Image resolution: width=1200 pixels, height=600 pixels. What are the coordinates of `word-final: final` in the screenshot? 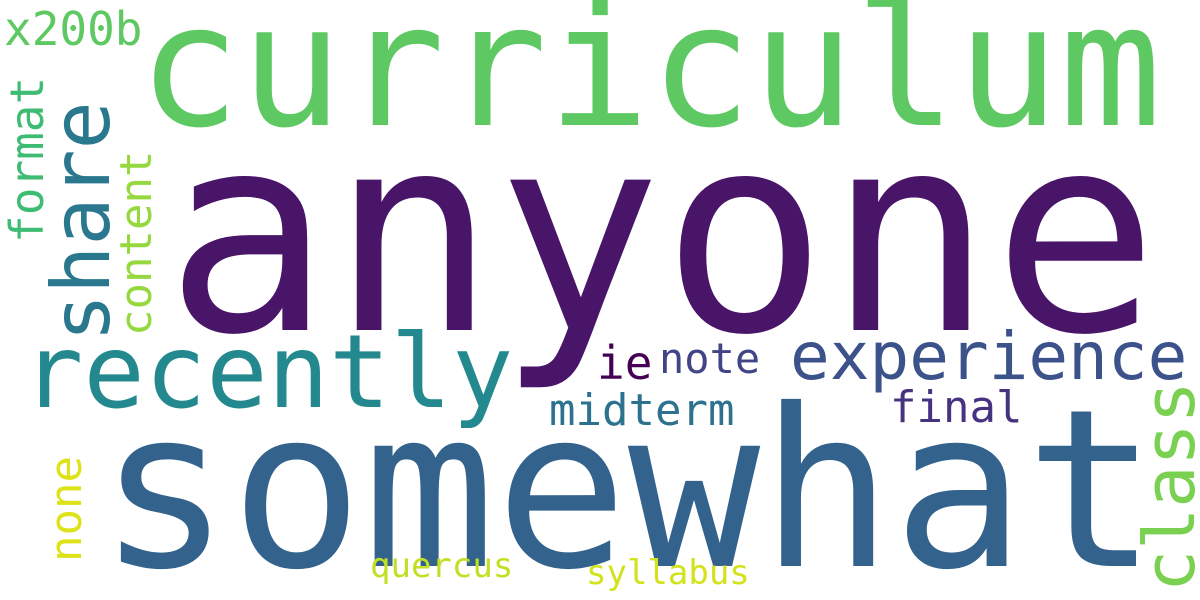 It's located at (956, 407).